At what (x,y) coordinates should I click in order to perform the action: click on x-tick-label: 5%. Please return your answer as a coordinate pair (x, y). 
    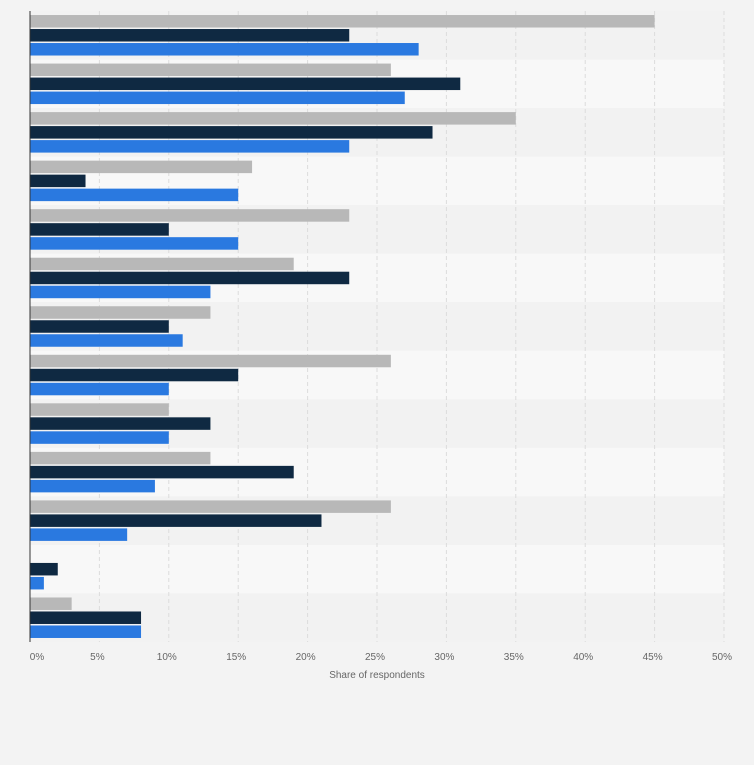
    Looking at the image, I should click on (97, 657).